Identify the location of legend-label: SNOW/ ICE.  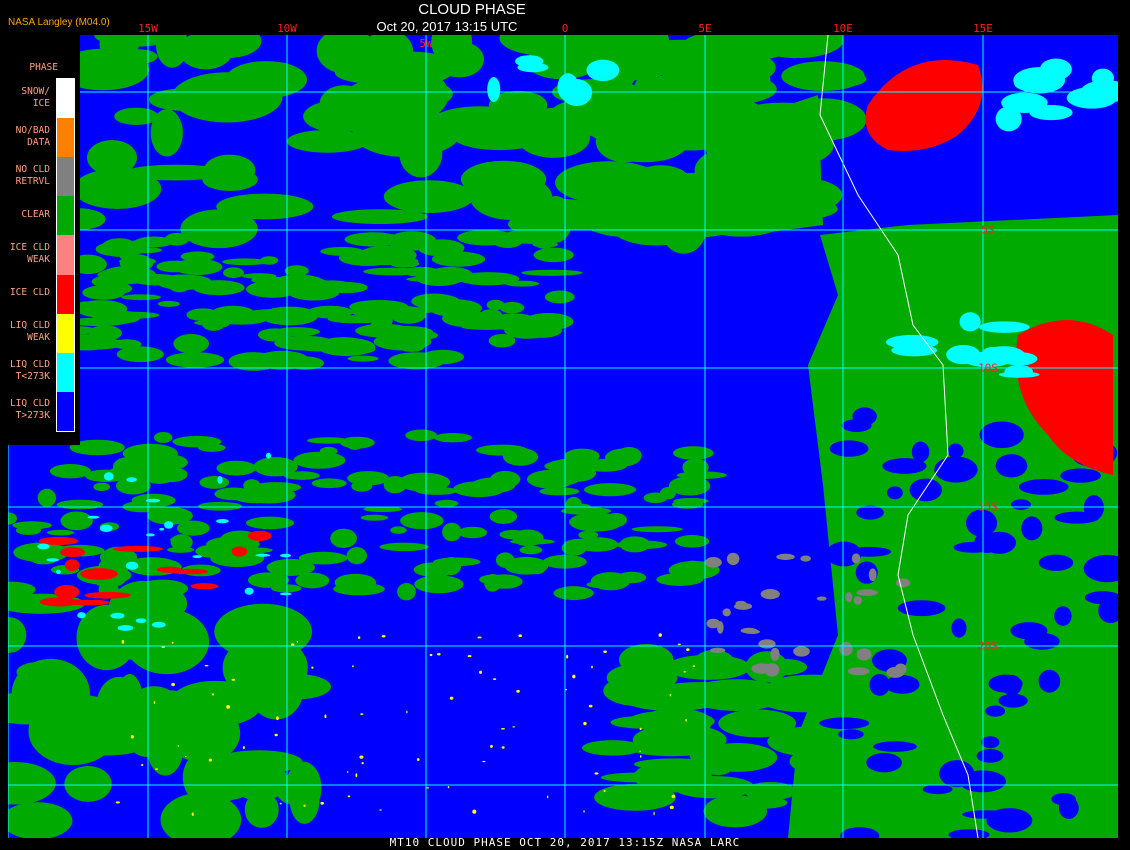
(35, 97).